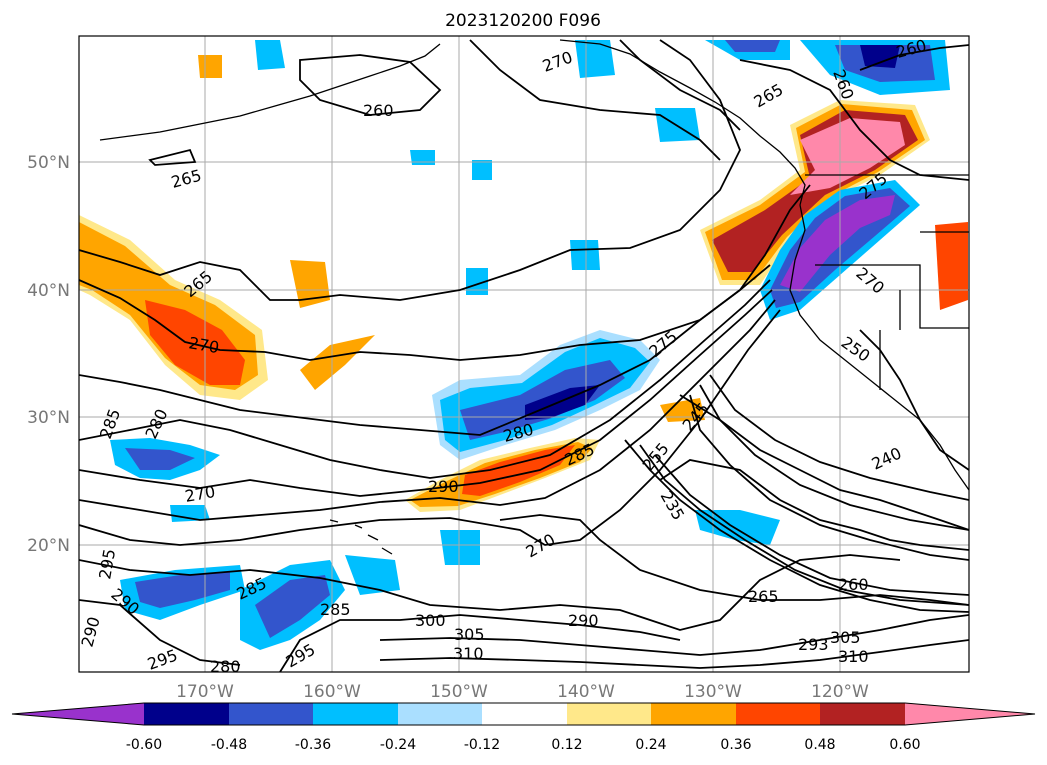 The image size is (1047, 765). I want to click on colorbar-tick-label: 0.12, so click(566, 745).